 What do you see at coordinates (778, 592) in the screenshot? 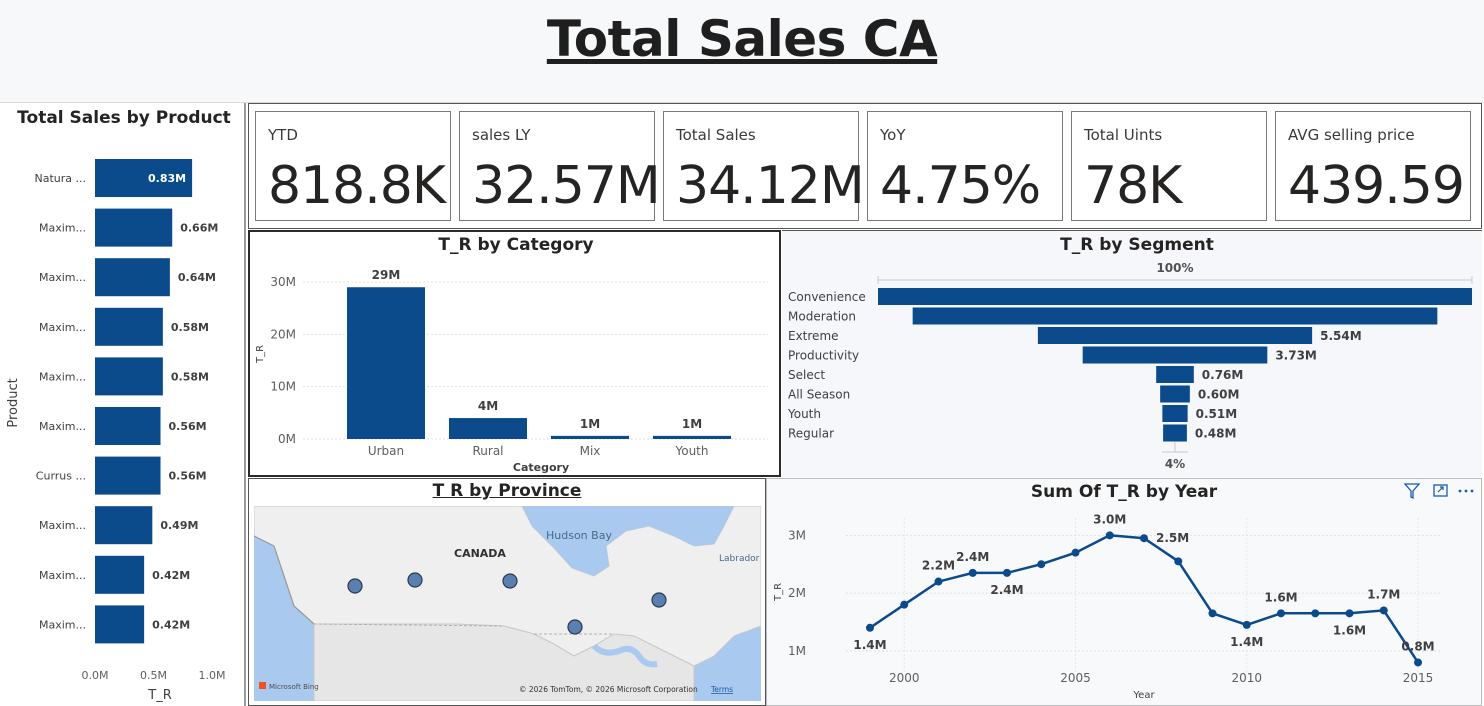
I see `year-y-axis-label: T_R` at bounding box center [778, 592].